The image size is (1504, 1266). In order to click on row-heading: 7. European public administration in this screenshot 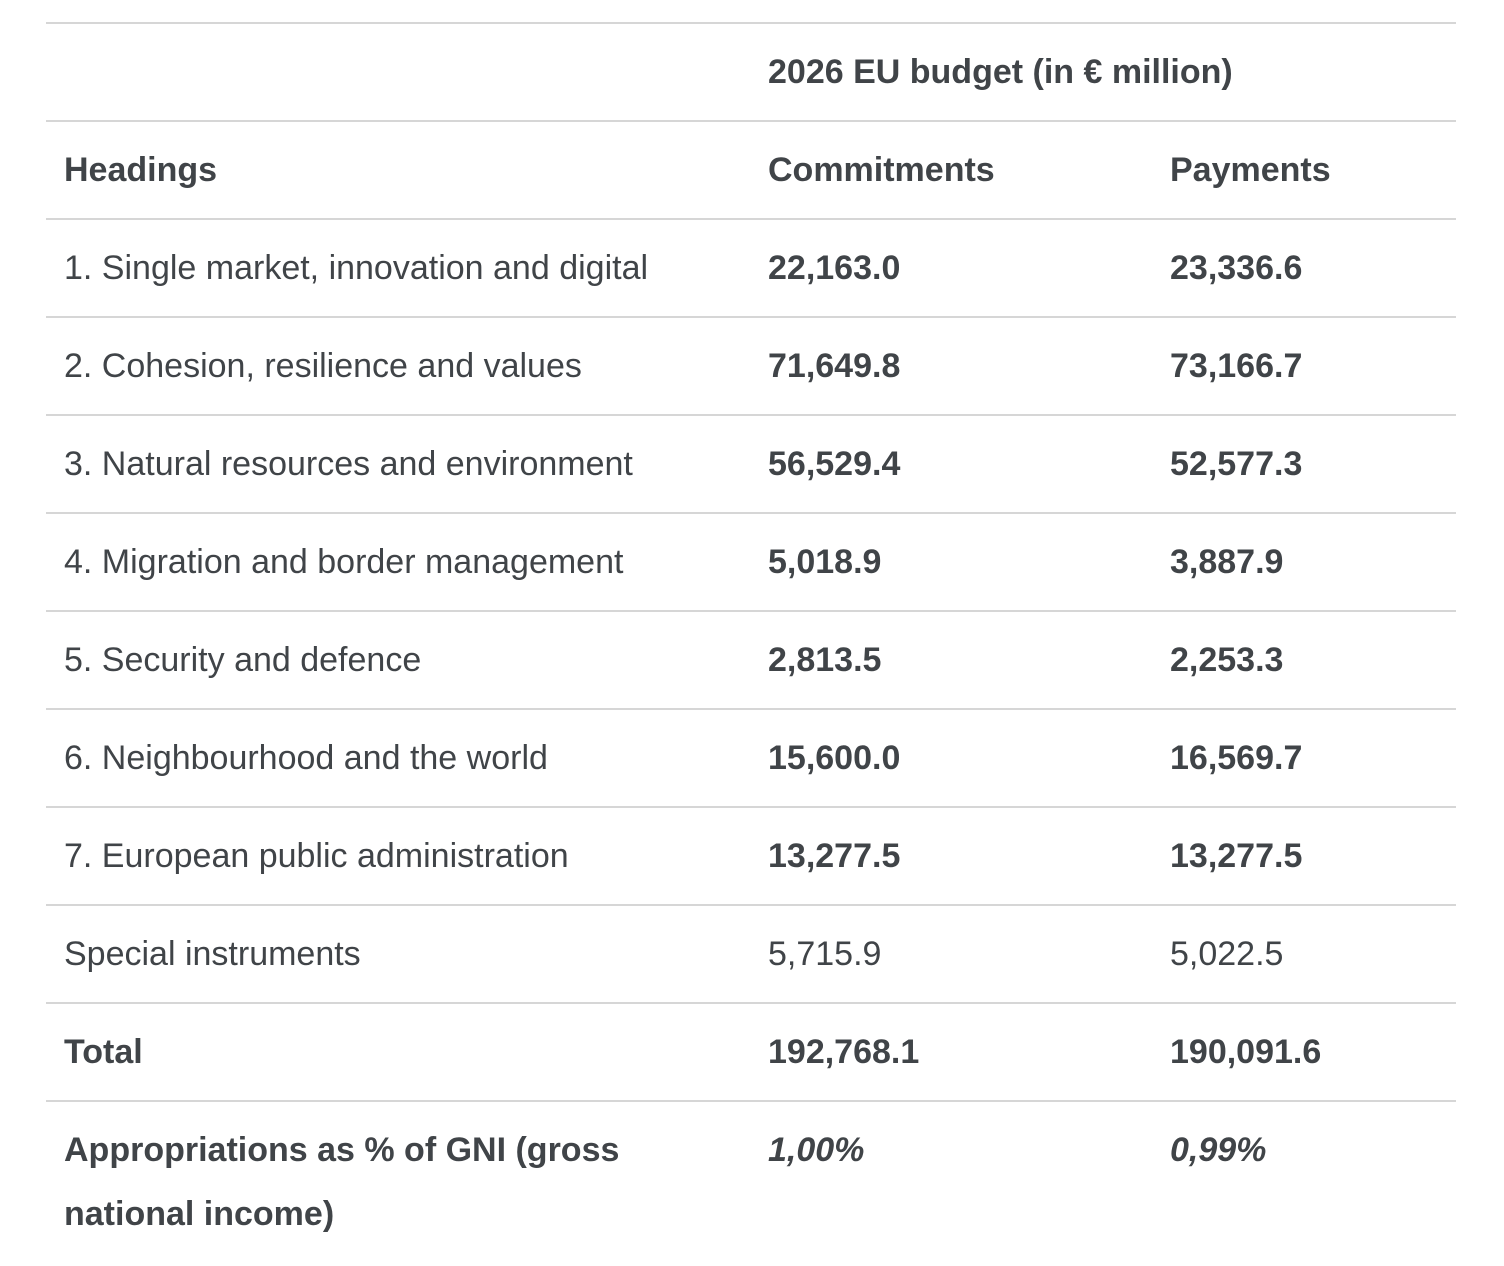, I will do `click(316, 856)`.